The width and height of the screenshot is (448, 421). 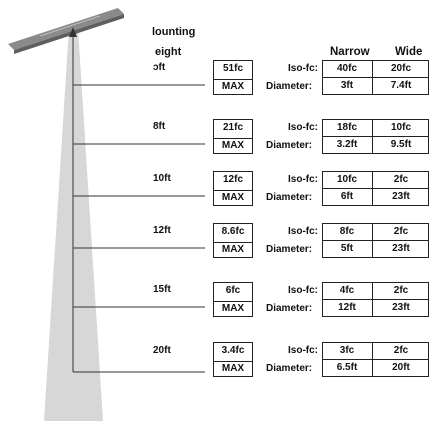 I want to click on narrow-diameter-value: 3.2ft, so click(x=347, y=144).